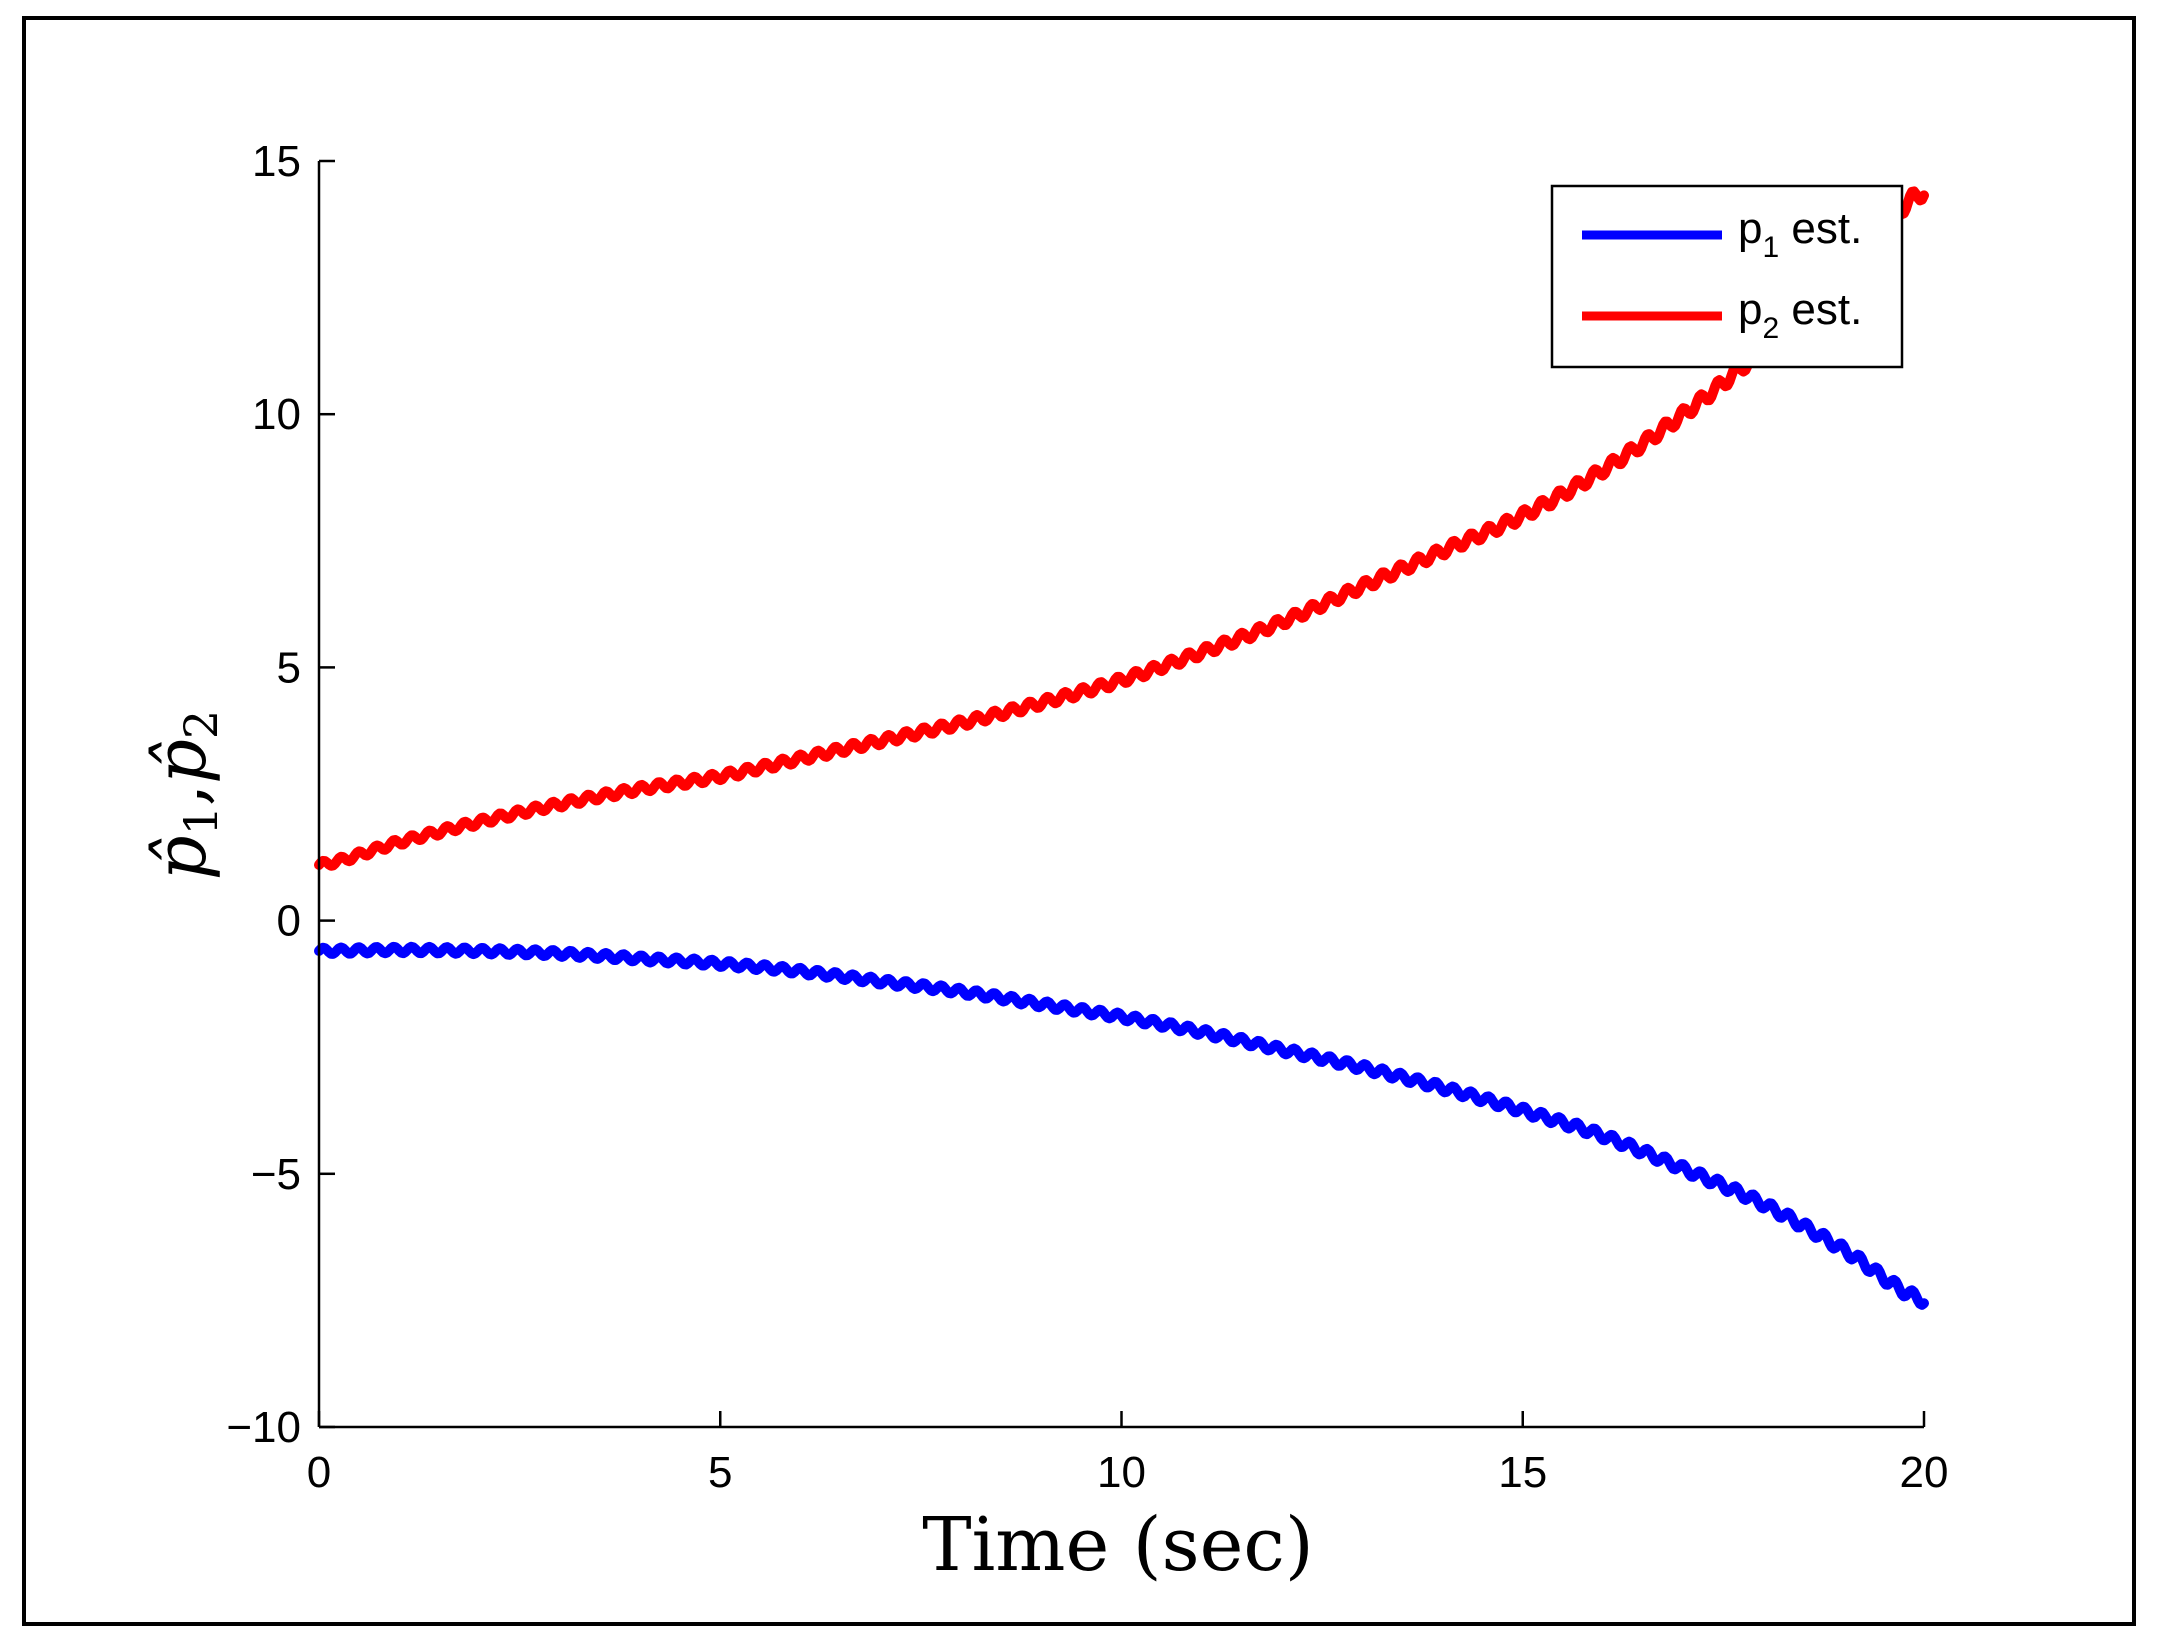  Describe the element at coordinates (1820, 228) in the screenshot. I see `legend-p1-suffix: est.` at that location.